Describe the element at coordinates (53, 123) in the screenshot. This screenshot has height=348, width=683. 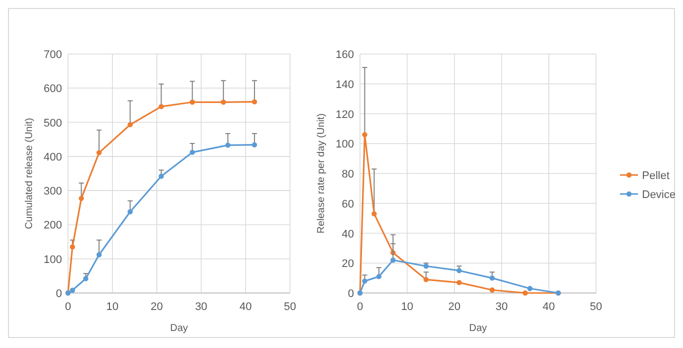
I see `y-tick-label: 500` at that location.